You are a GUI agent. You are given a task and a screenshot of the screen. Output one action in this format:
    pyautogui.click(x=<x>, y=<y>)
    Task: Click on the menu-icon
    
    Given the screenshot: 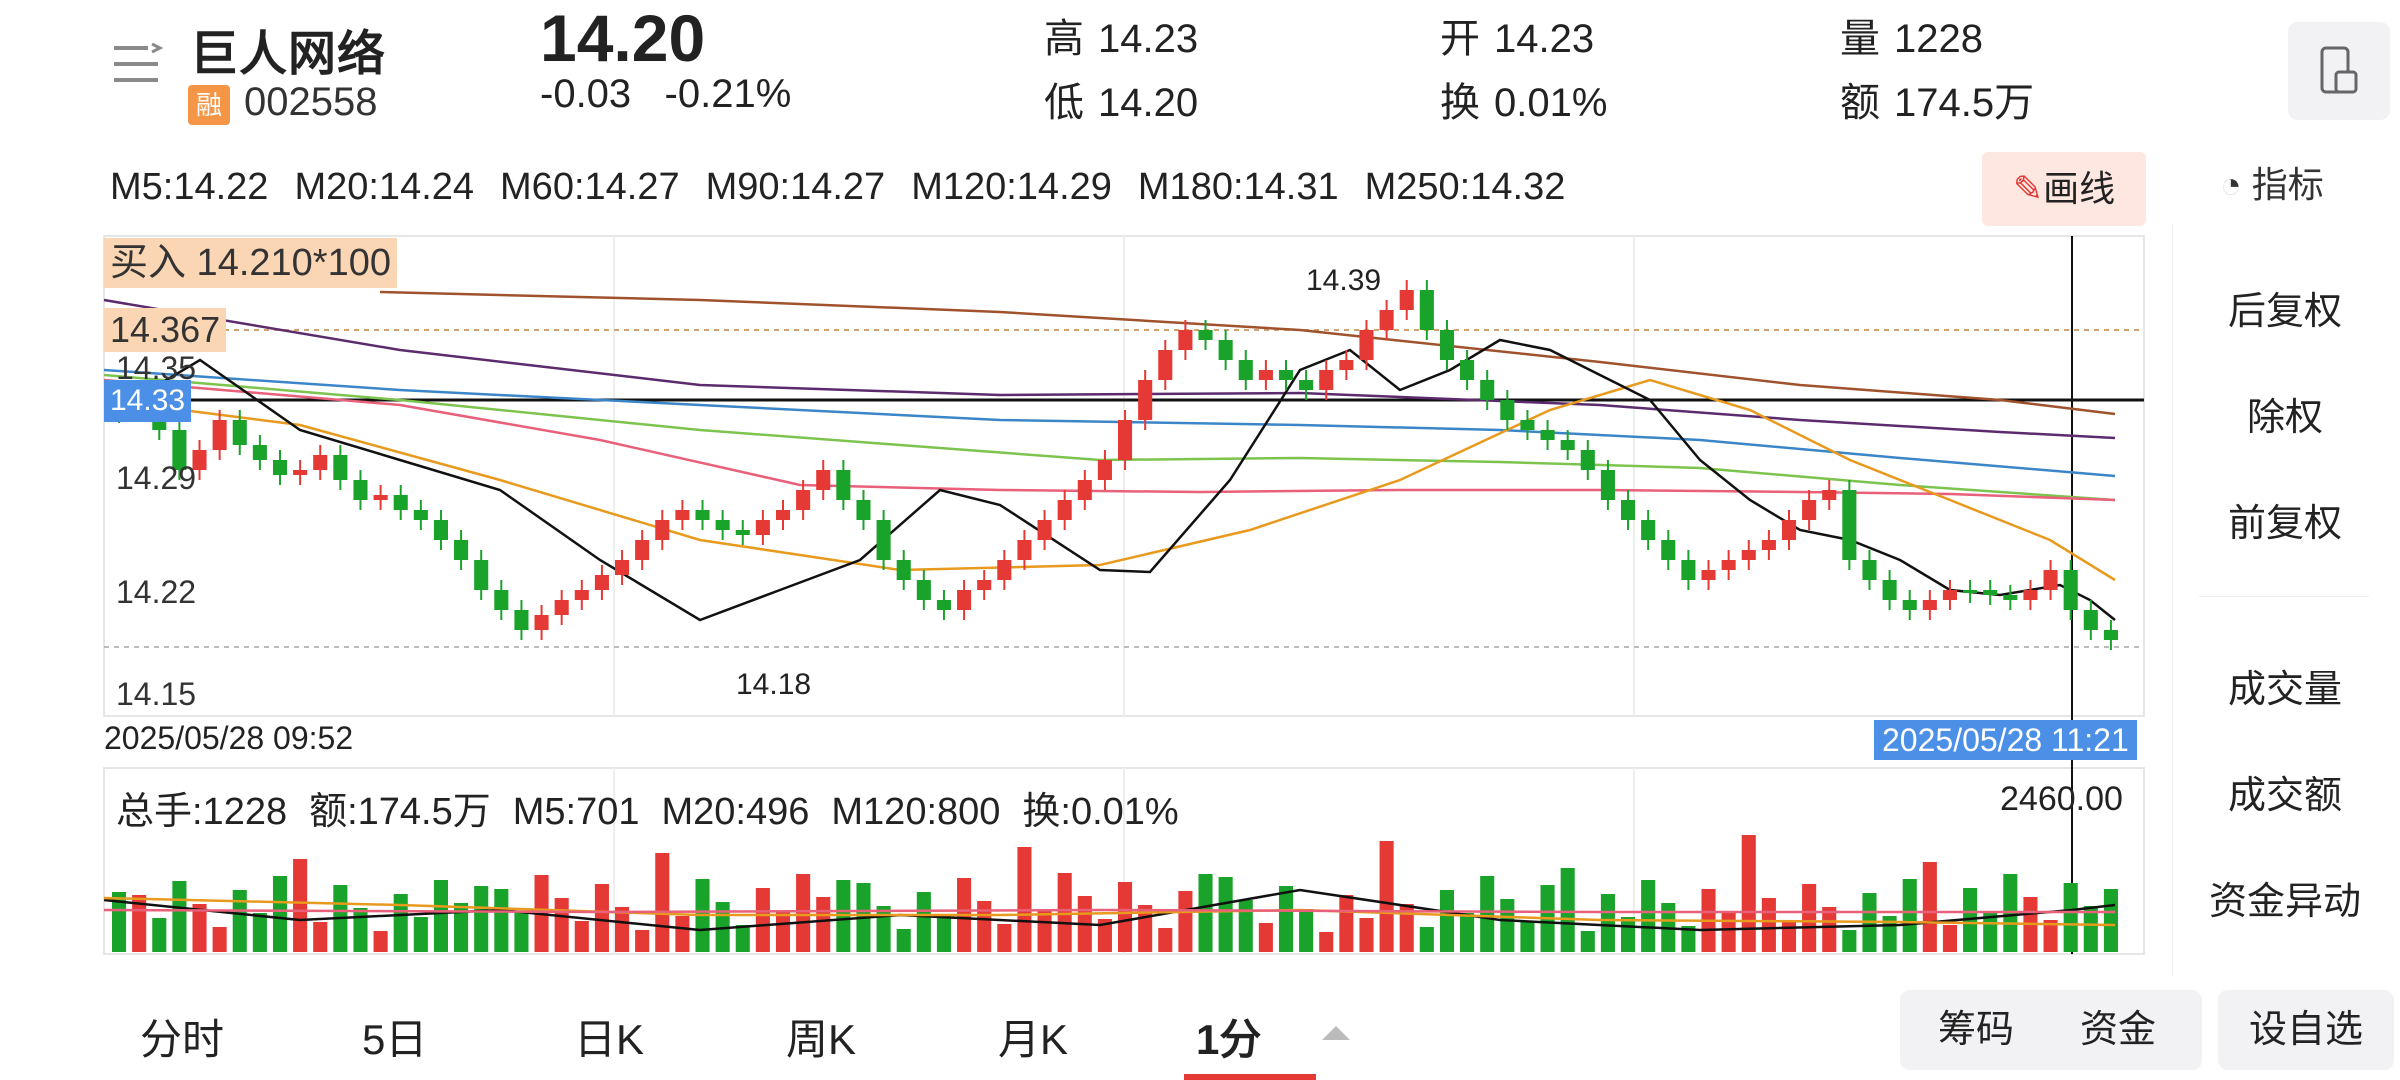 What is the action you would take?
    pyautogui.click(x=138, y=65)
    